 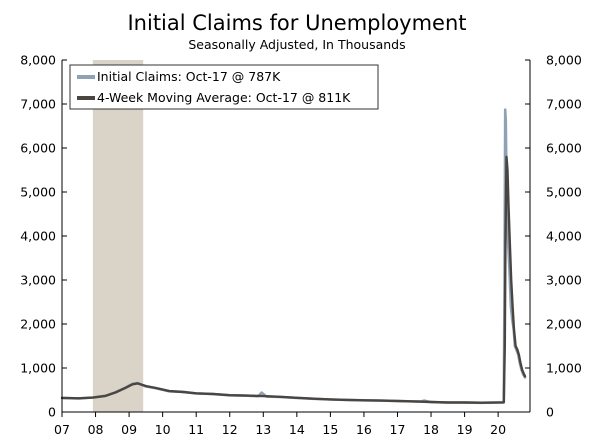 I want to click on legend-box, so click(x=224, y=87).